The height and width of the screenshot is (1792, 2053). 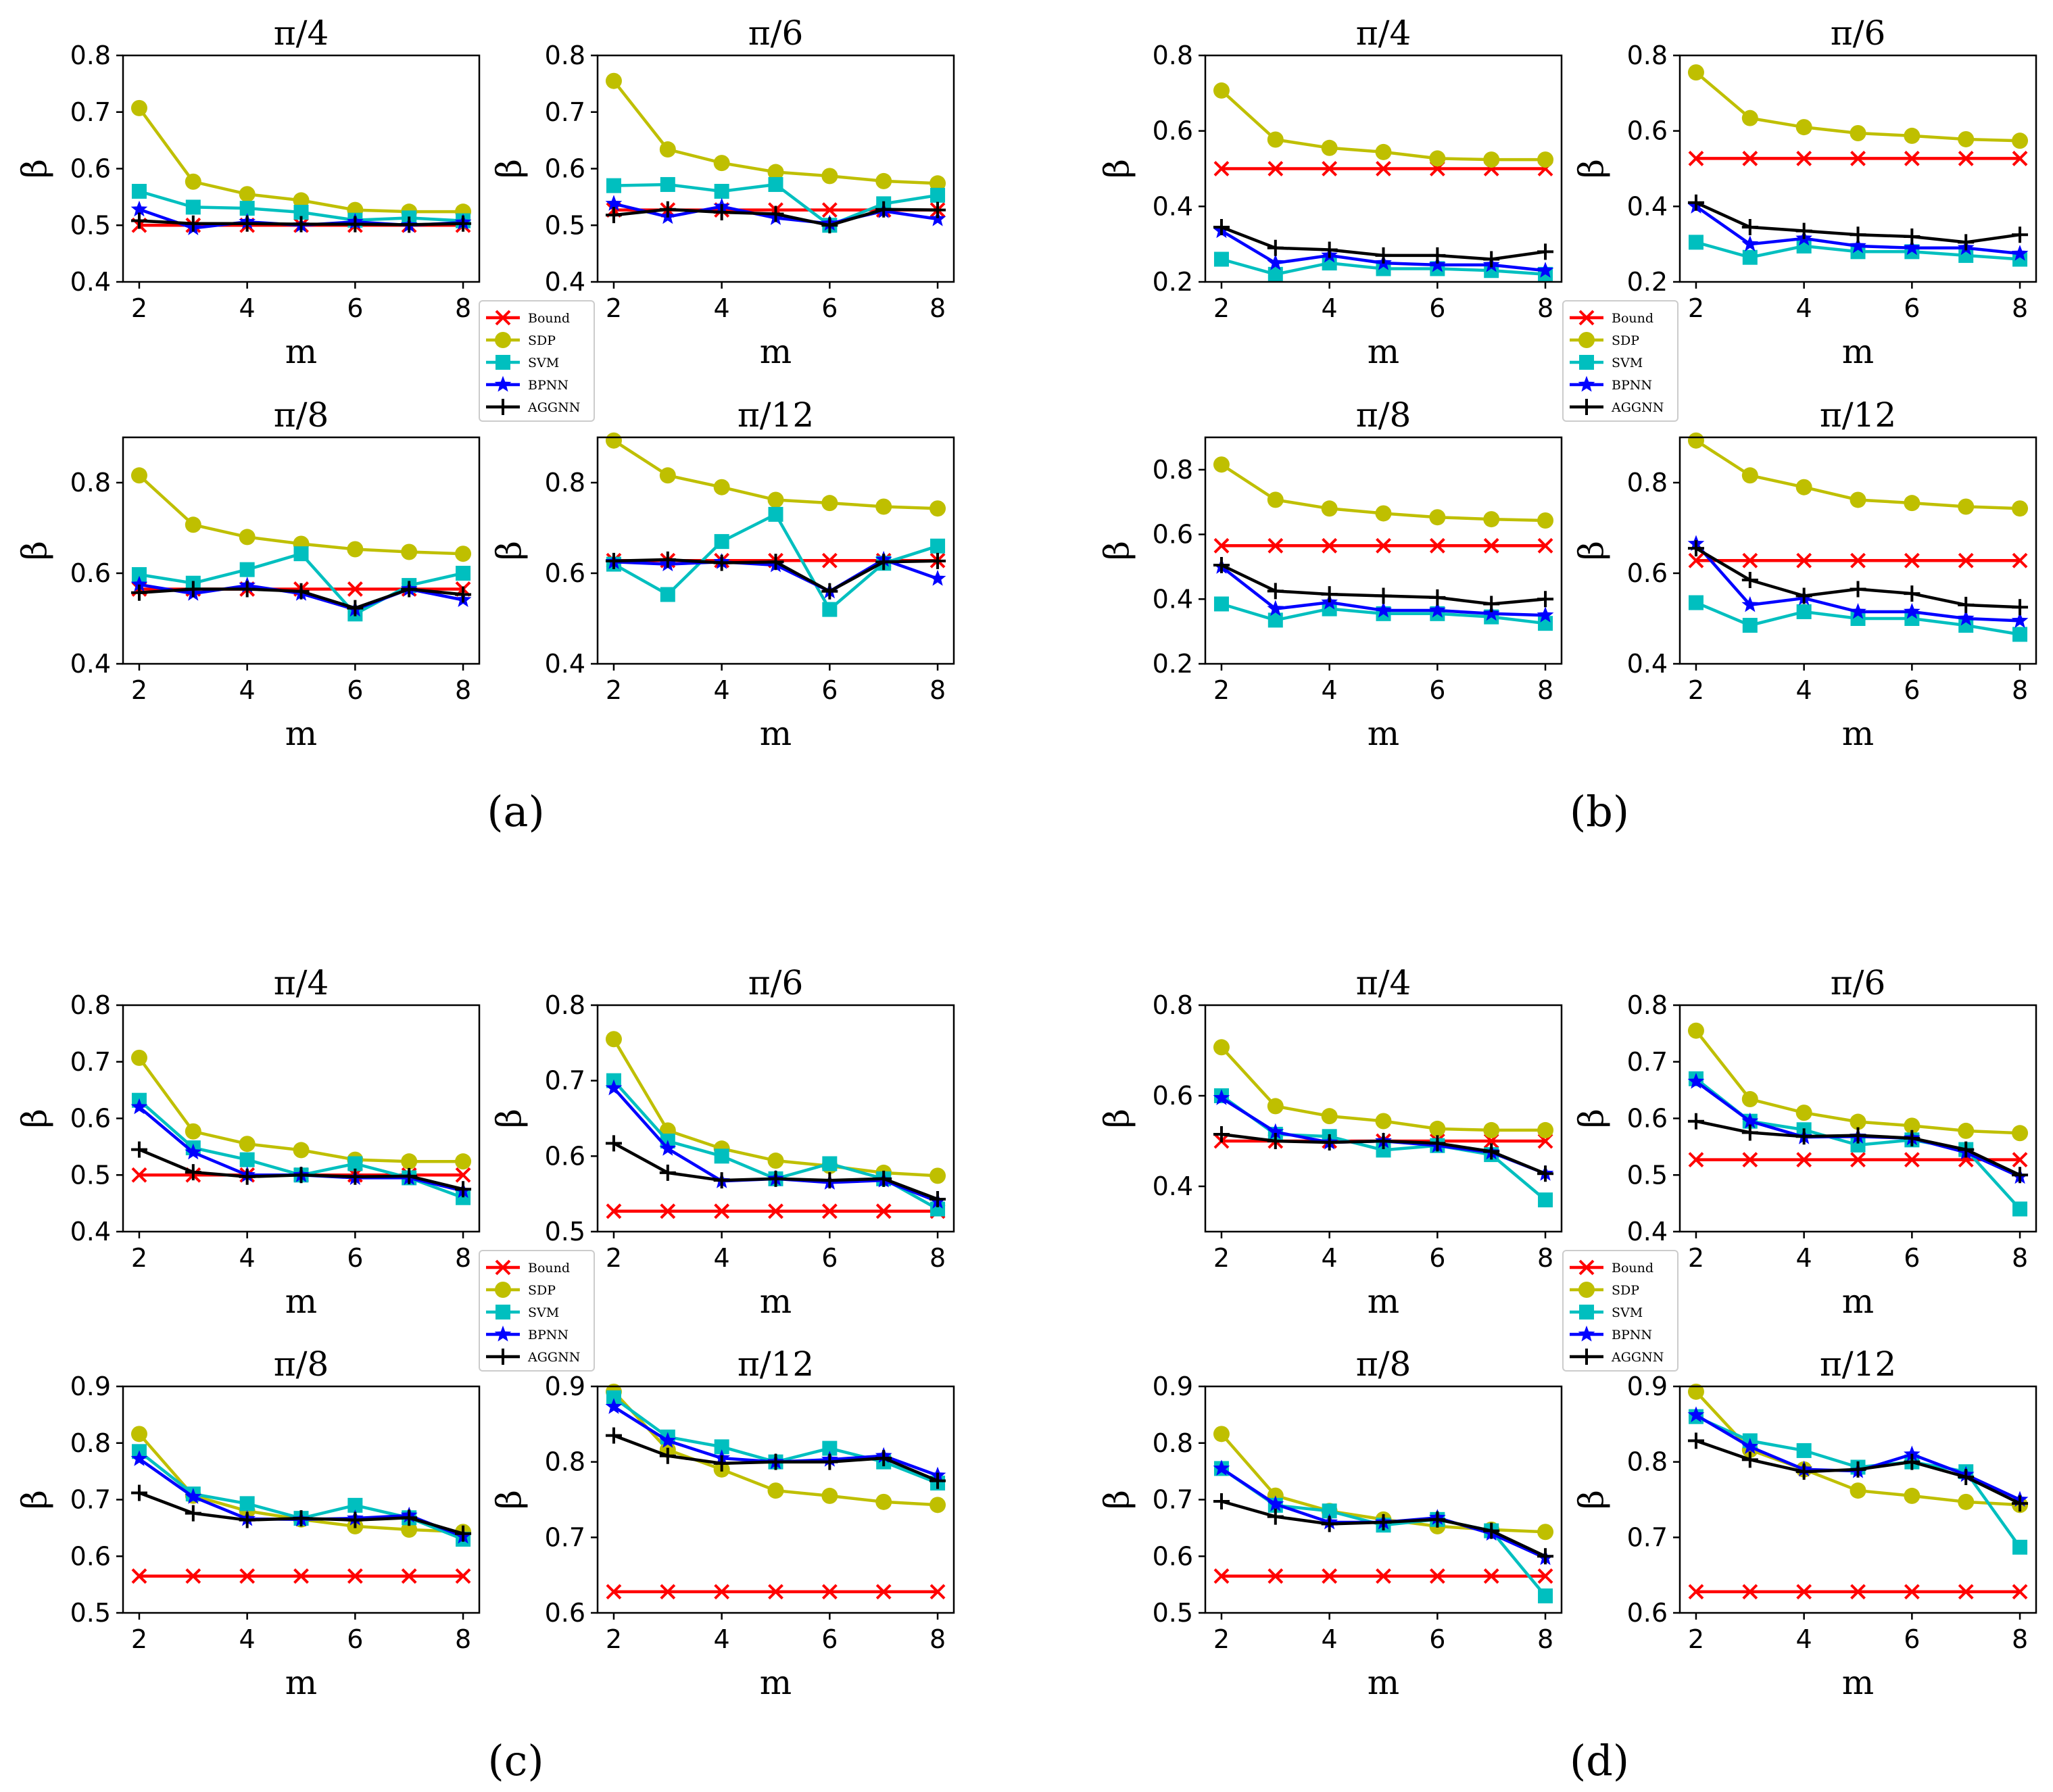 I want to click on y-tick-label: 0.4, so click(x=1173, y=1186).